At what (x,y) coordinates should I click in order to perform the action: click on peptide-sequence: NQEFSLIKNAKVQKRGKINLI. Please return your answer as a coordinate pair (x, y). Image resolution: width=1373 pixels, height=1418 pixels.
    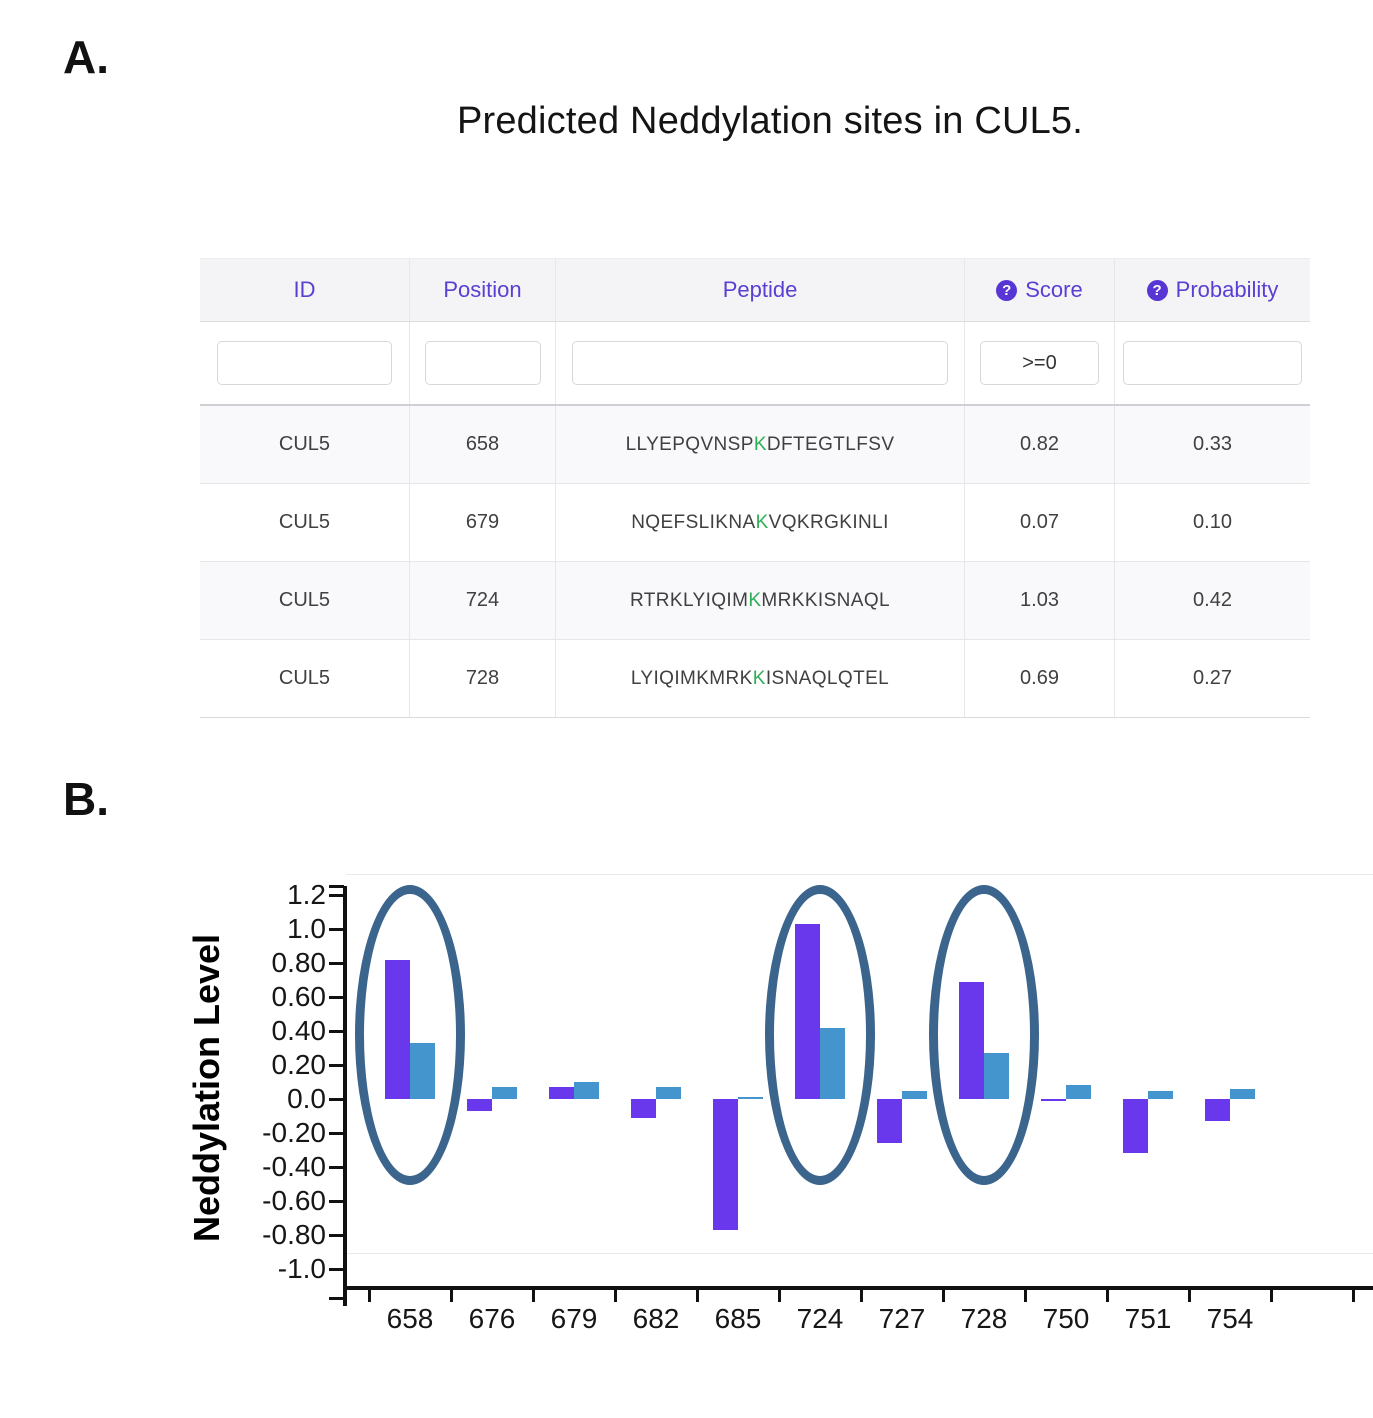
    Looking at the image, I should click on (760, 523).